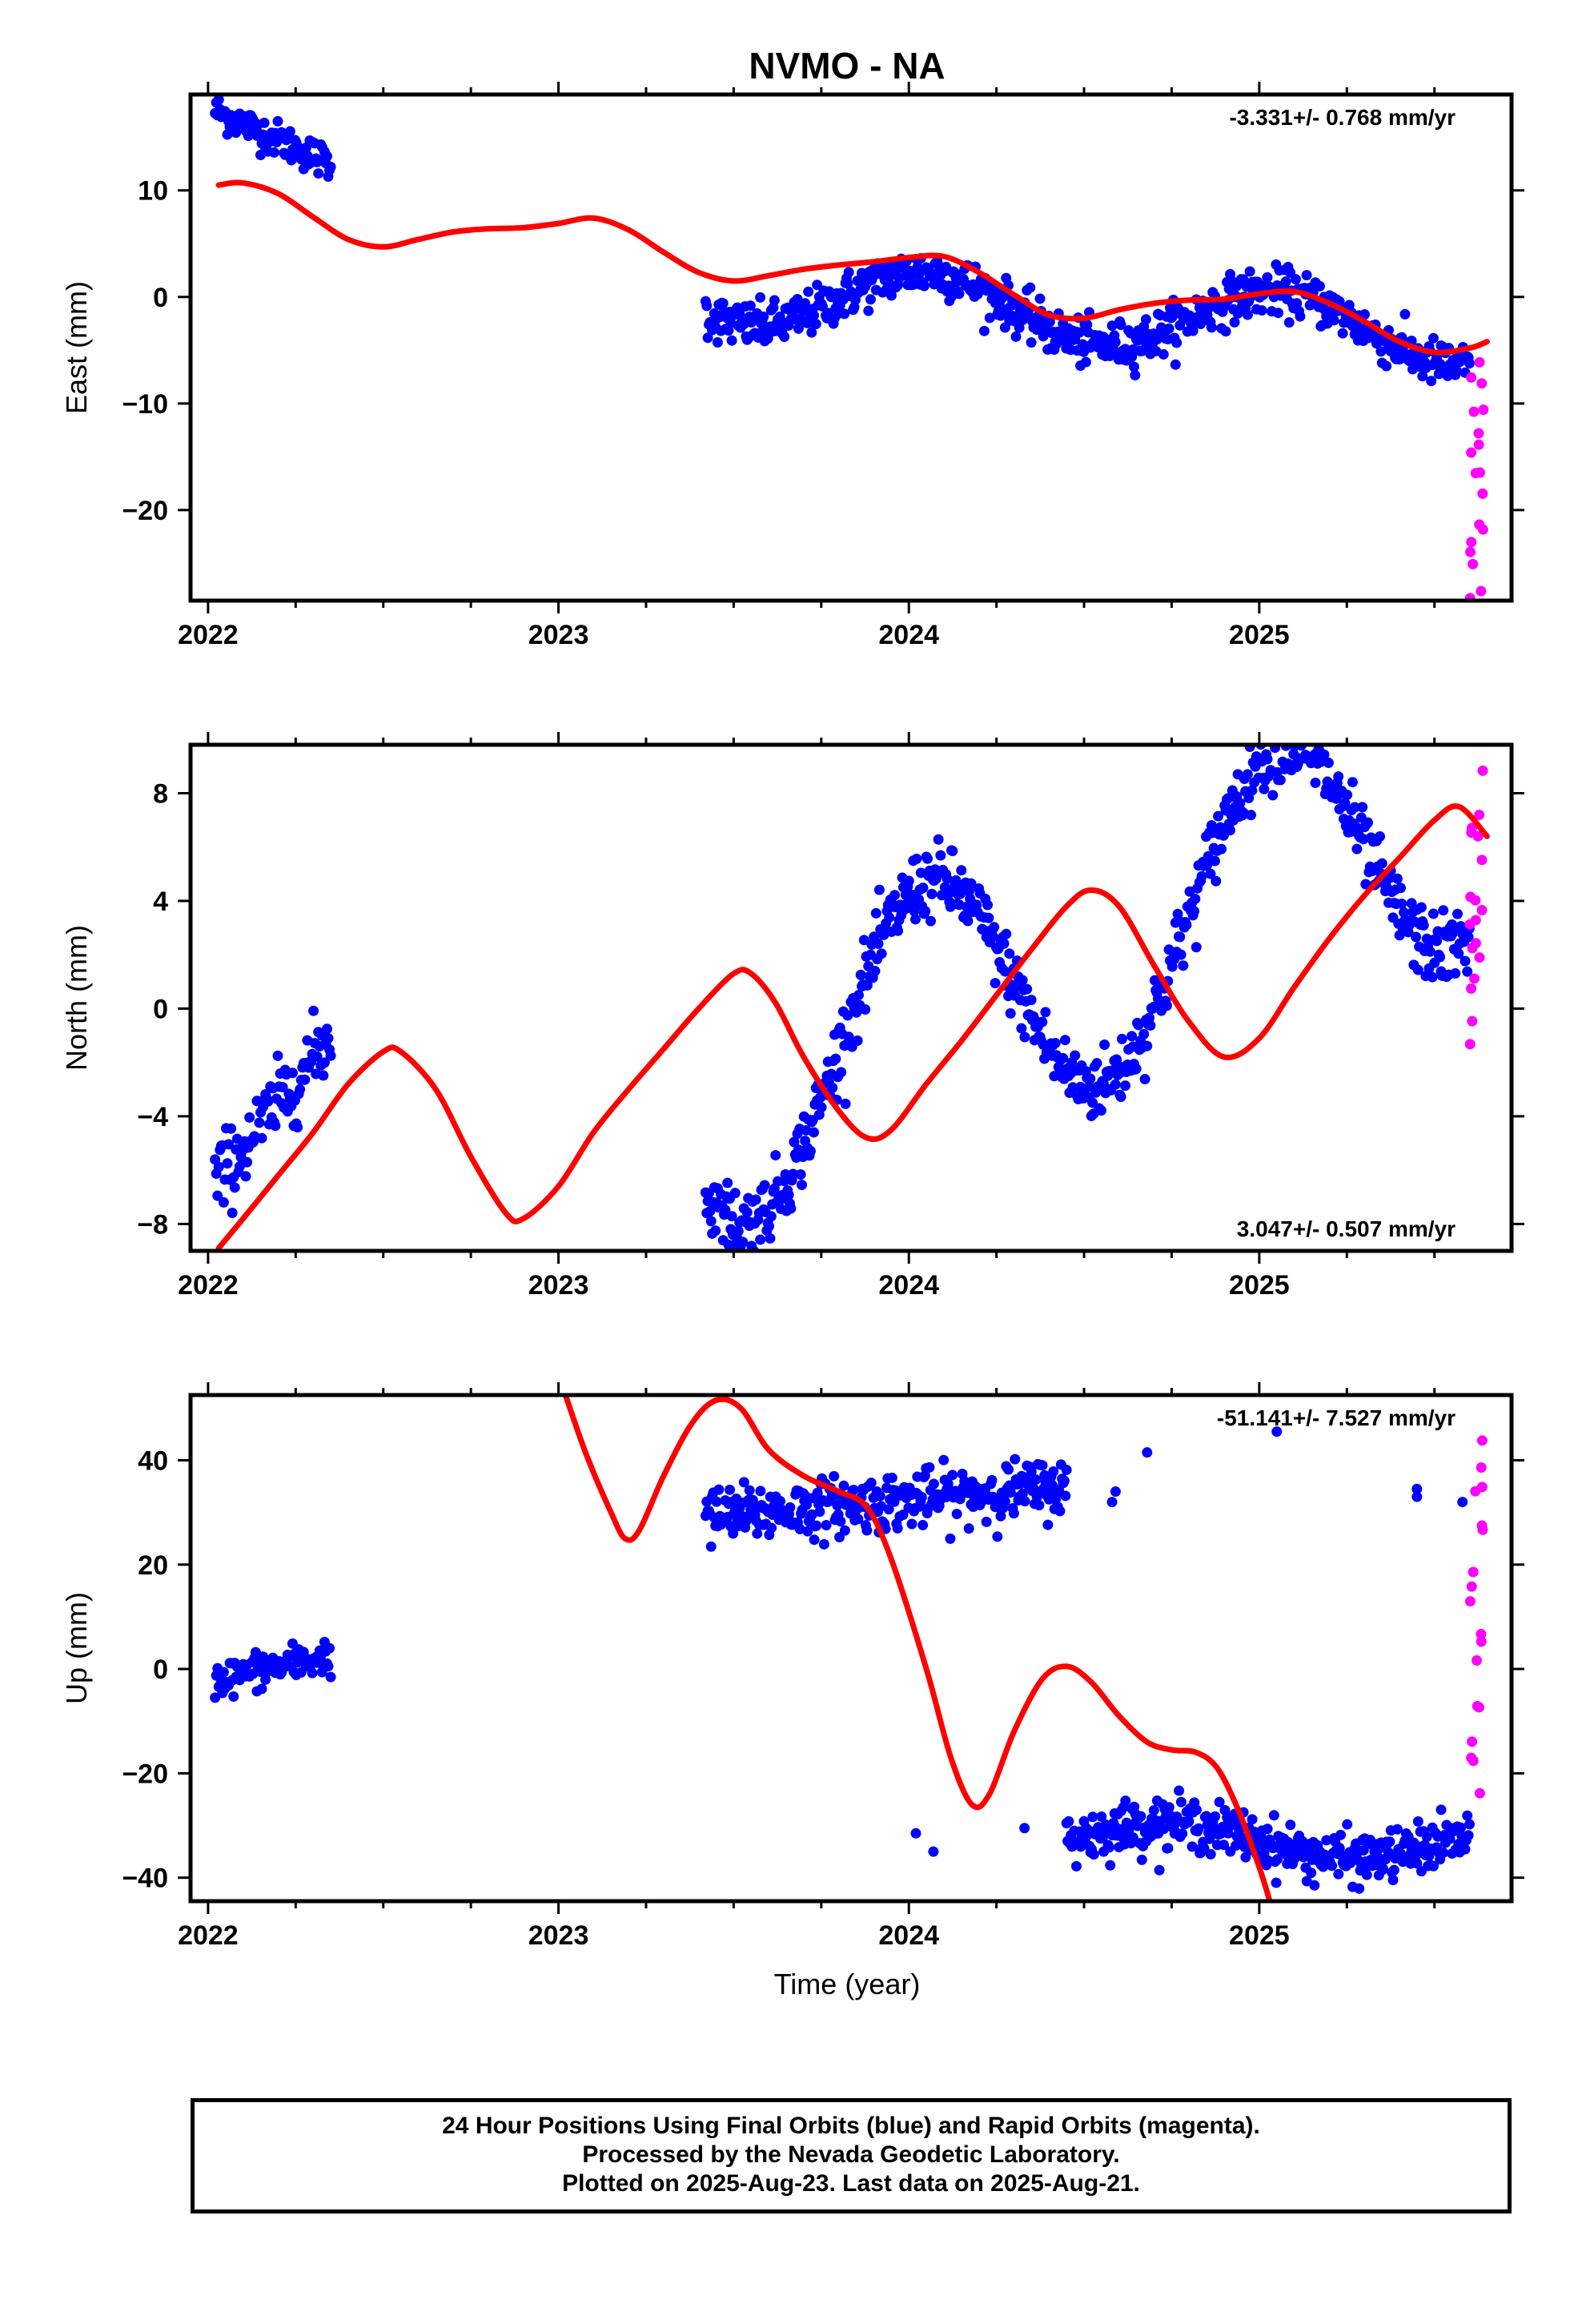  Describe the element at coordinates (208, 635) in the screenshot. I see `x-tick-label: 2022` at that location.